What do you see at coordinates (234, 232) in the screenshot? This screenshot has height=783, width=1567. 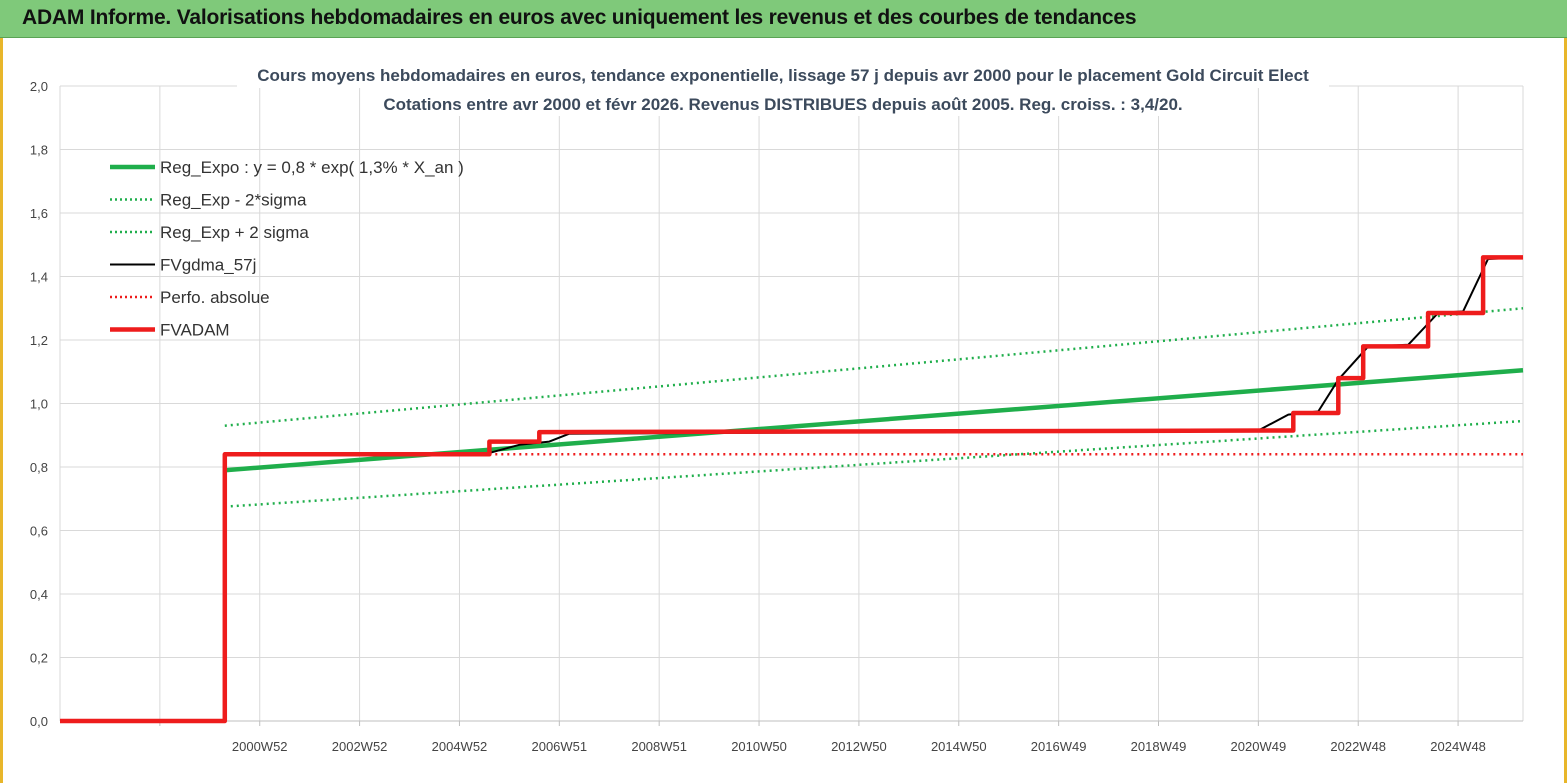 I see `legend-entry-2: Reg_Exp + 2 sigma` at bounding box center [234, 232].